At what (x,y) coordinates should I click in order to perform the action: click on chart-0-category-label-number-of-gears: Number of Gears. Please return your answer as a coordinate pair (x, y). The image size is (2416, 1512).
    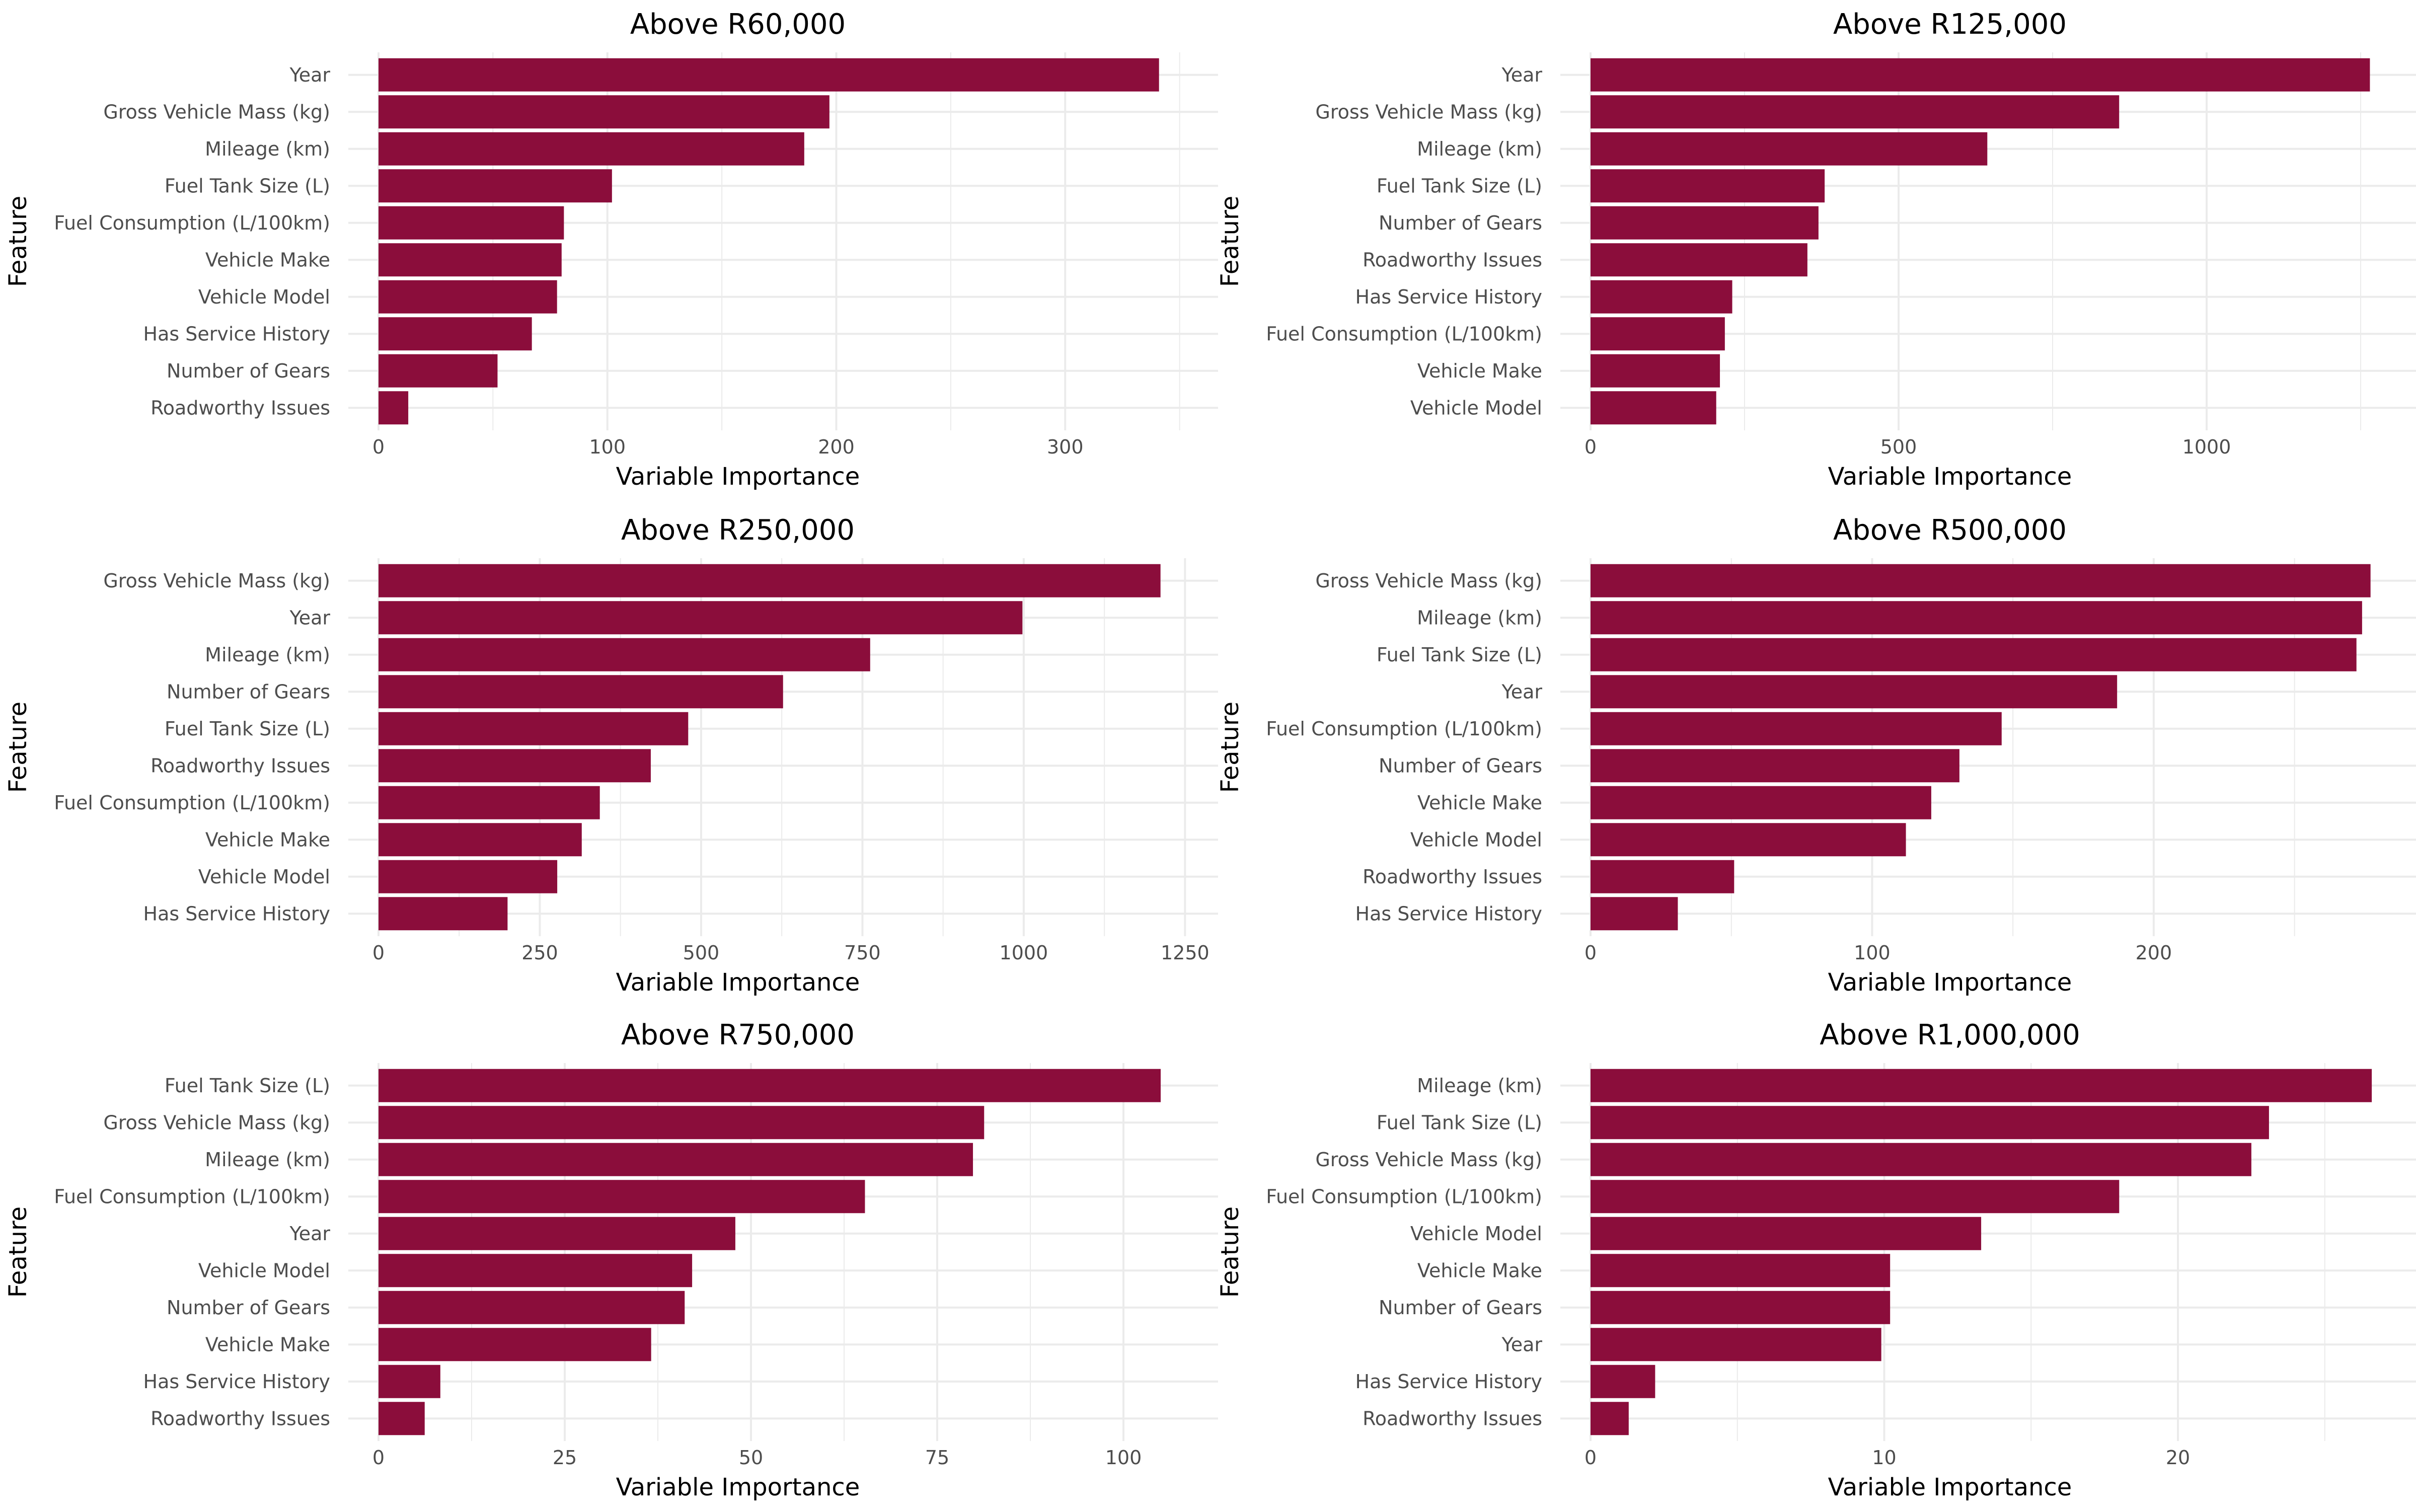
    Looking at the image, I should click on (248, 371).